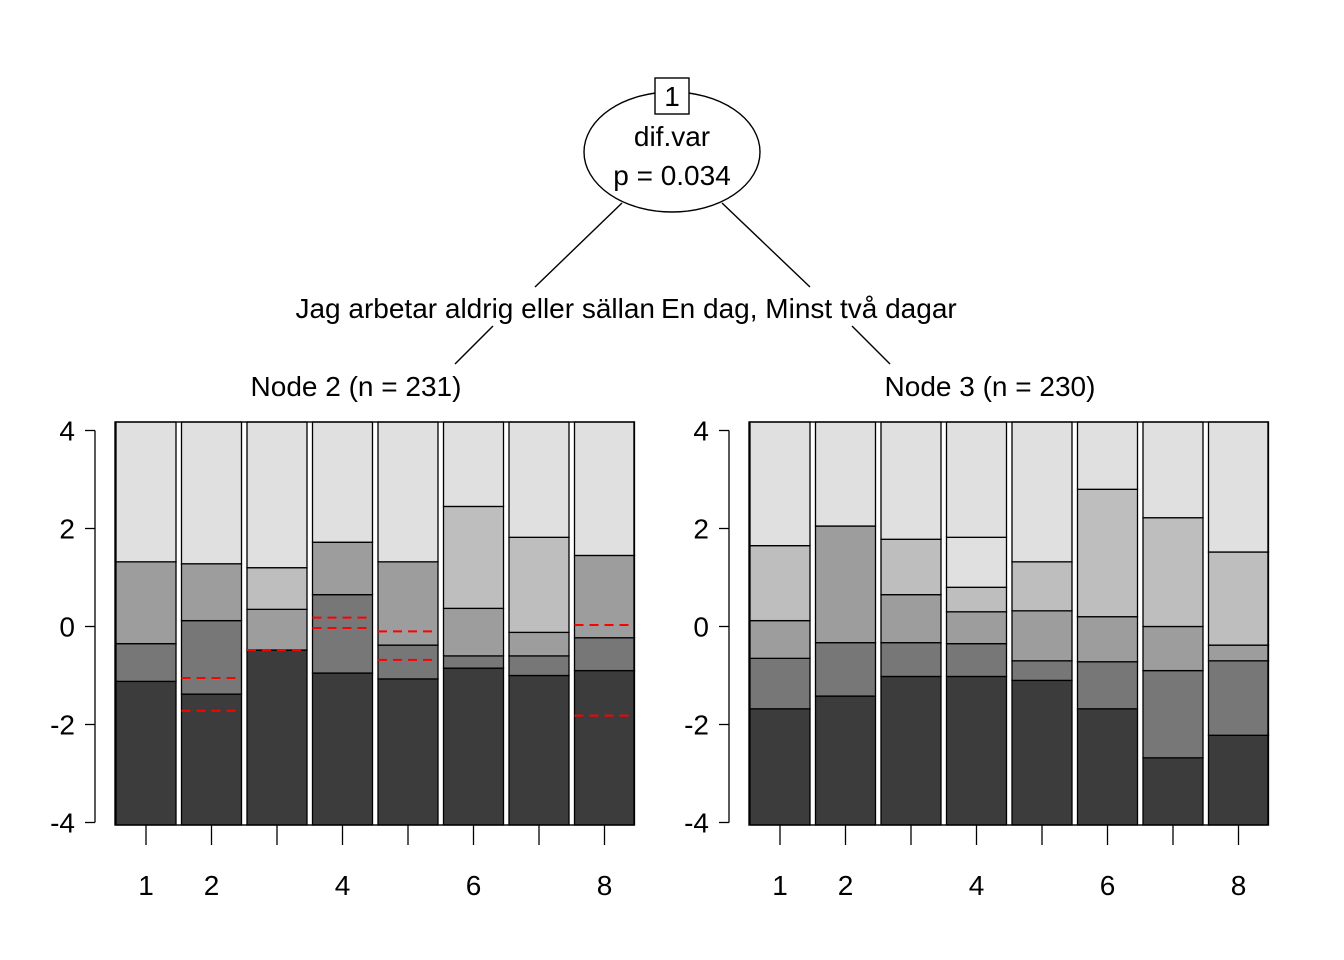  Describe the element at coordinates (990, 386) in the screenshot. I see `node-3-title: Node 3 (n = 230)` at that location.